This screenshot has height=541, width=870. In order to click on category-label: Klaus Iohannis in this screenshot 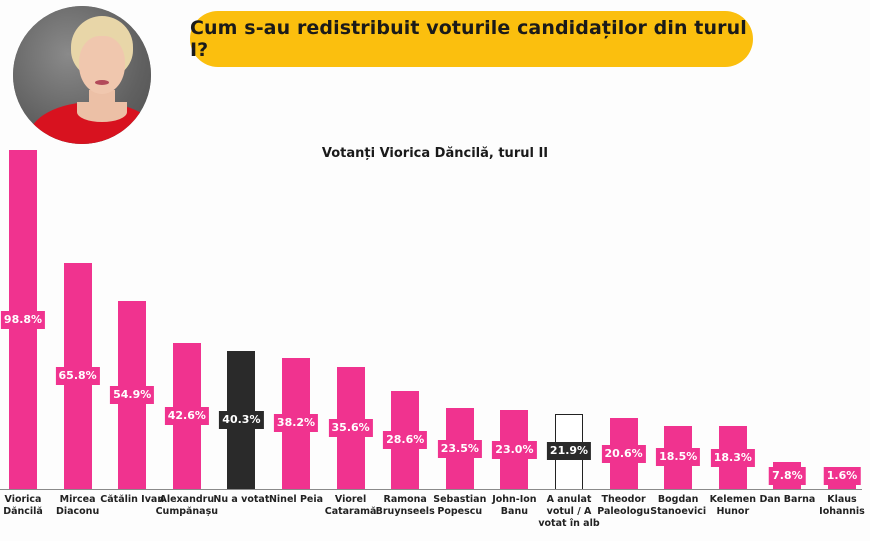, I will do `click(838, 506)`.